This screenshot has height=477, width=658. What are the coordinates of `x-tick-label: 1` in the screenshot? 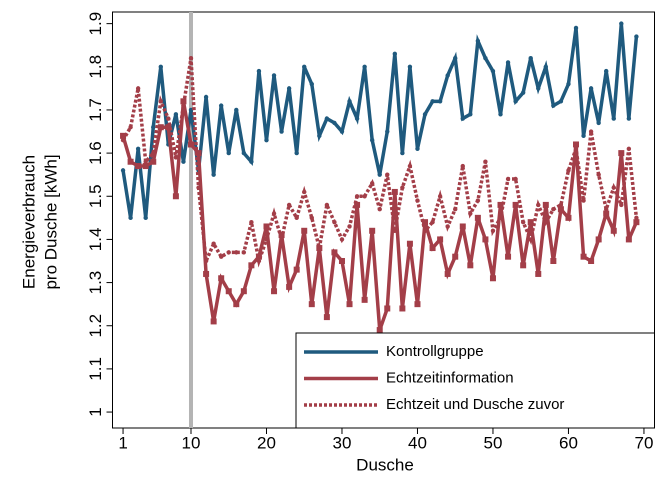 It's located at (122, 442).